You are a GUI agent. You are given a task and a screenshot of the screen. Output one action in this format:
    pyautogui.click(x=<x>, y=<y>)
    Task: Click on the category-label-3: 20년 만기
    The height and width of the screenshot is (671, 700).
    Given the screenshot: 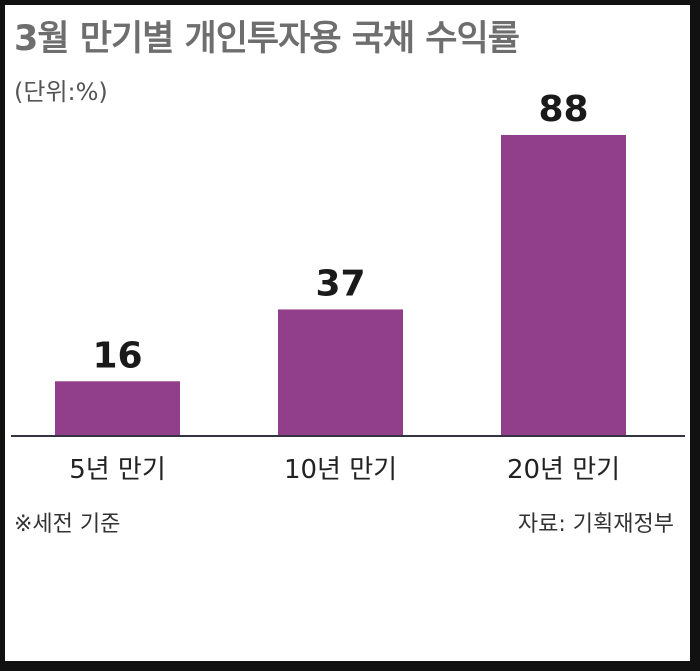 What is the action you would take?
    pyautogui.click(x=563, y=470)
    